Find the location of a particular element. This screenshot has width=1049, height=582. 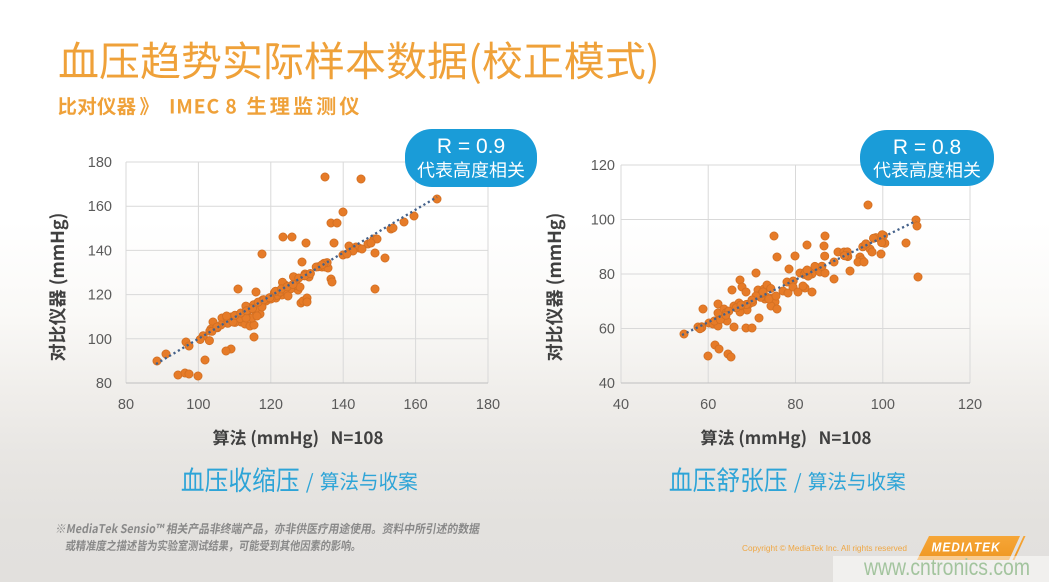

svg-text: MEDIΛTEK is located at coordinates (966, 548).